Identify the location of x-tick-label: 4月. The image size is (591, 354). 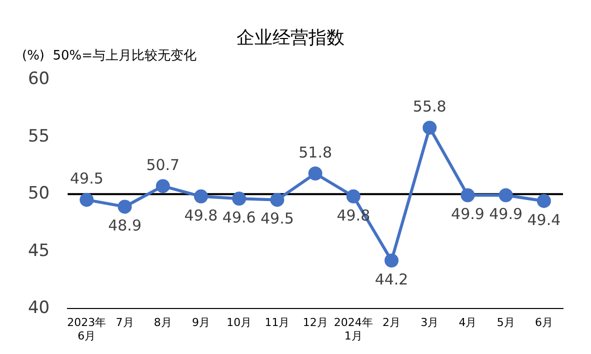
(467, 323).